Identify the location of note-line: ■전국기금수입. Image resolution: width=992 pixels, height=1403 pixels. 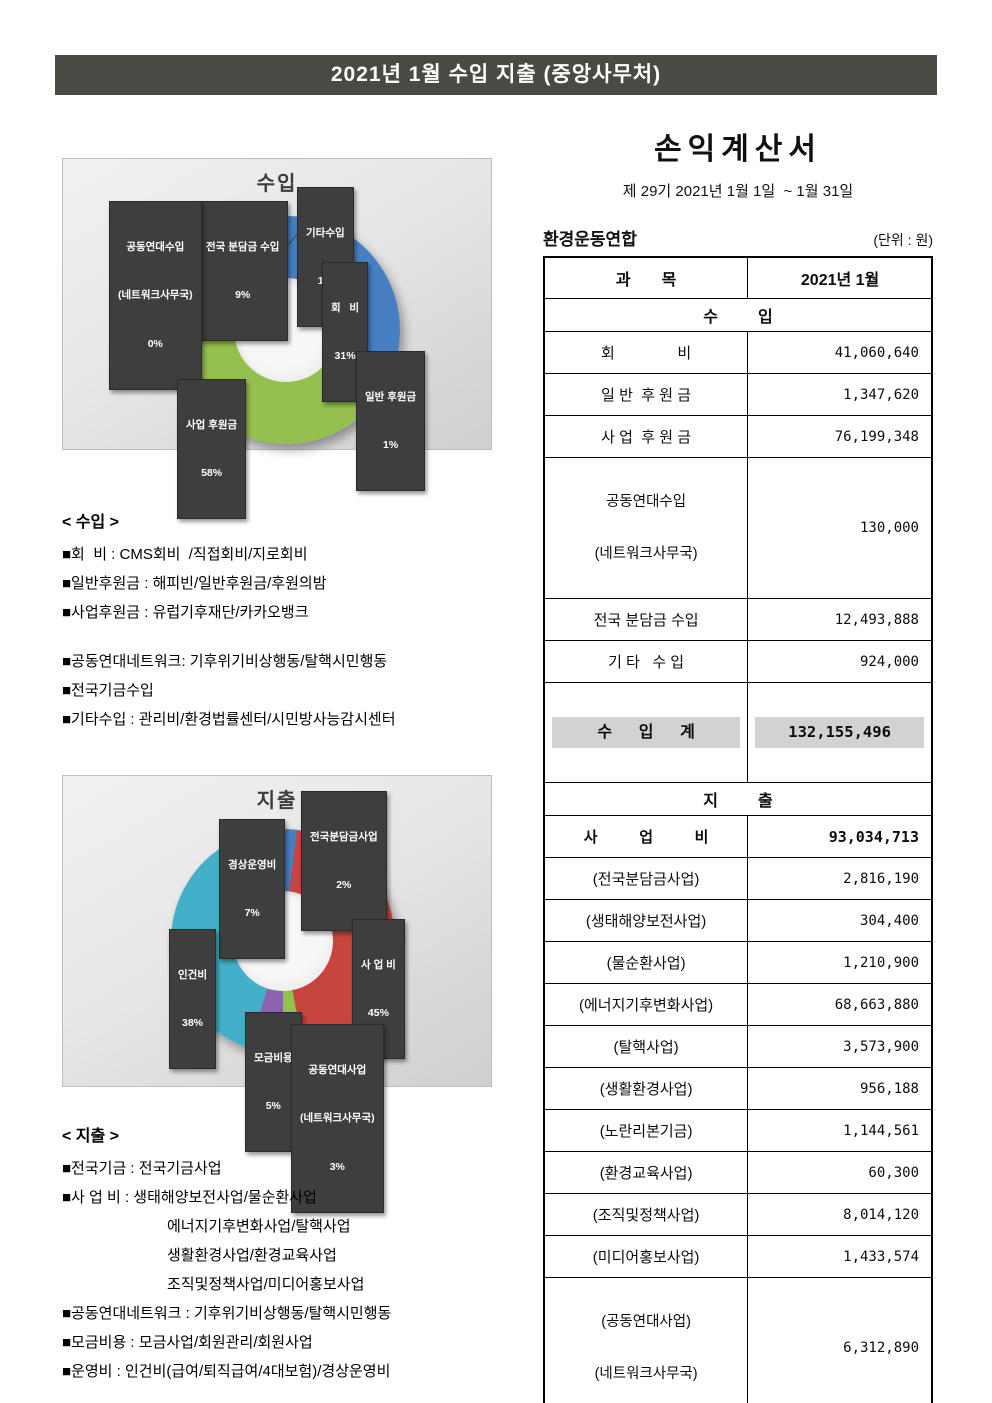
(108, 690).